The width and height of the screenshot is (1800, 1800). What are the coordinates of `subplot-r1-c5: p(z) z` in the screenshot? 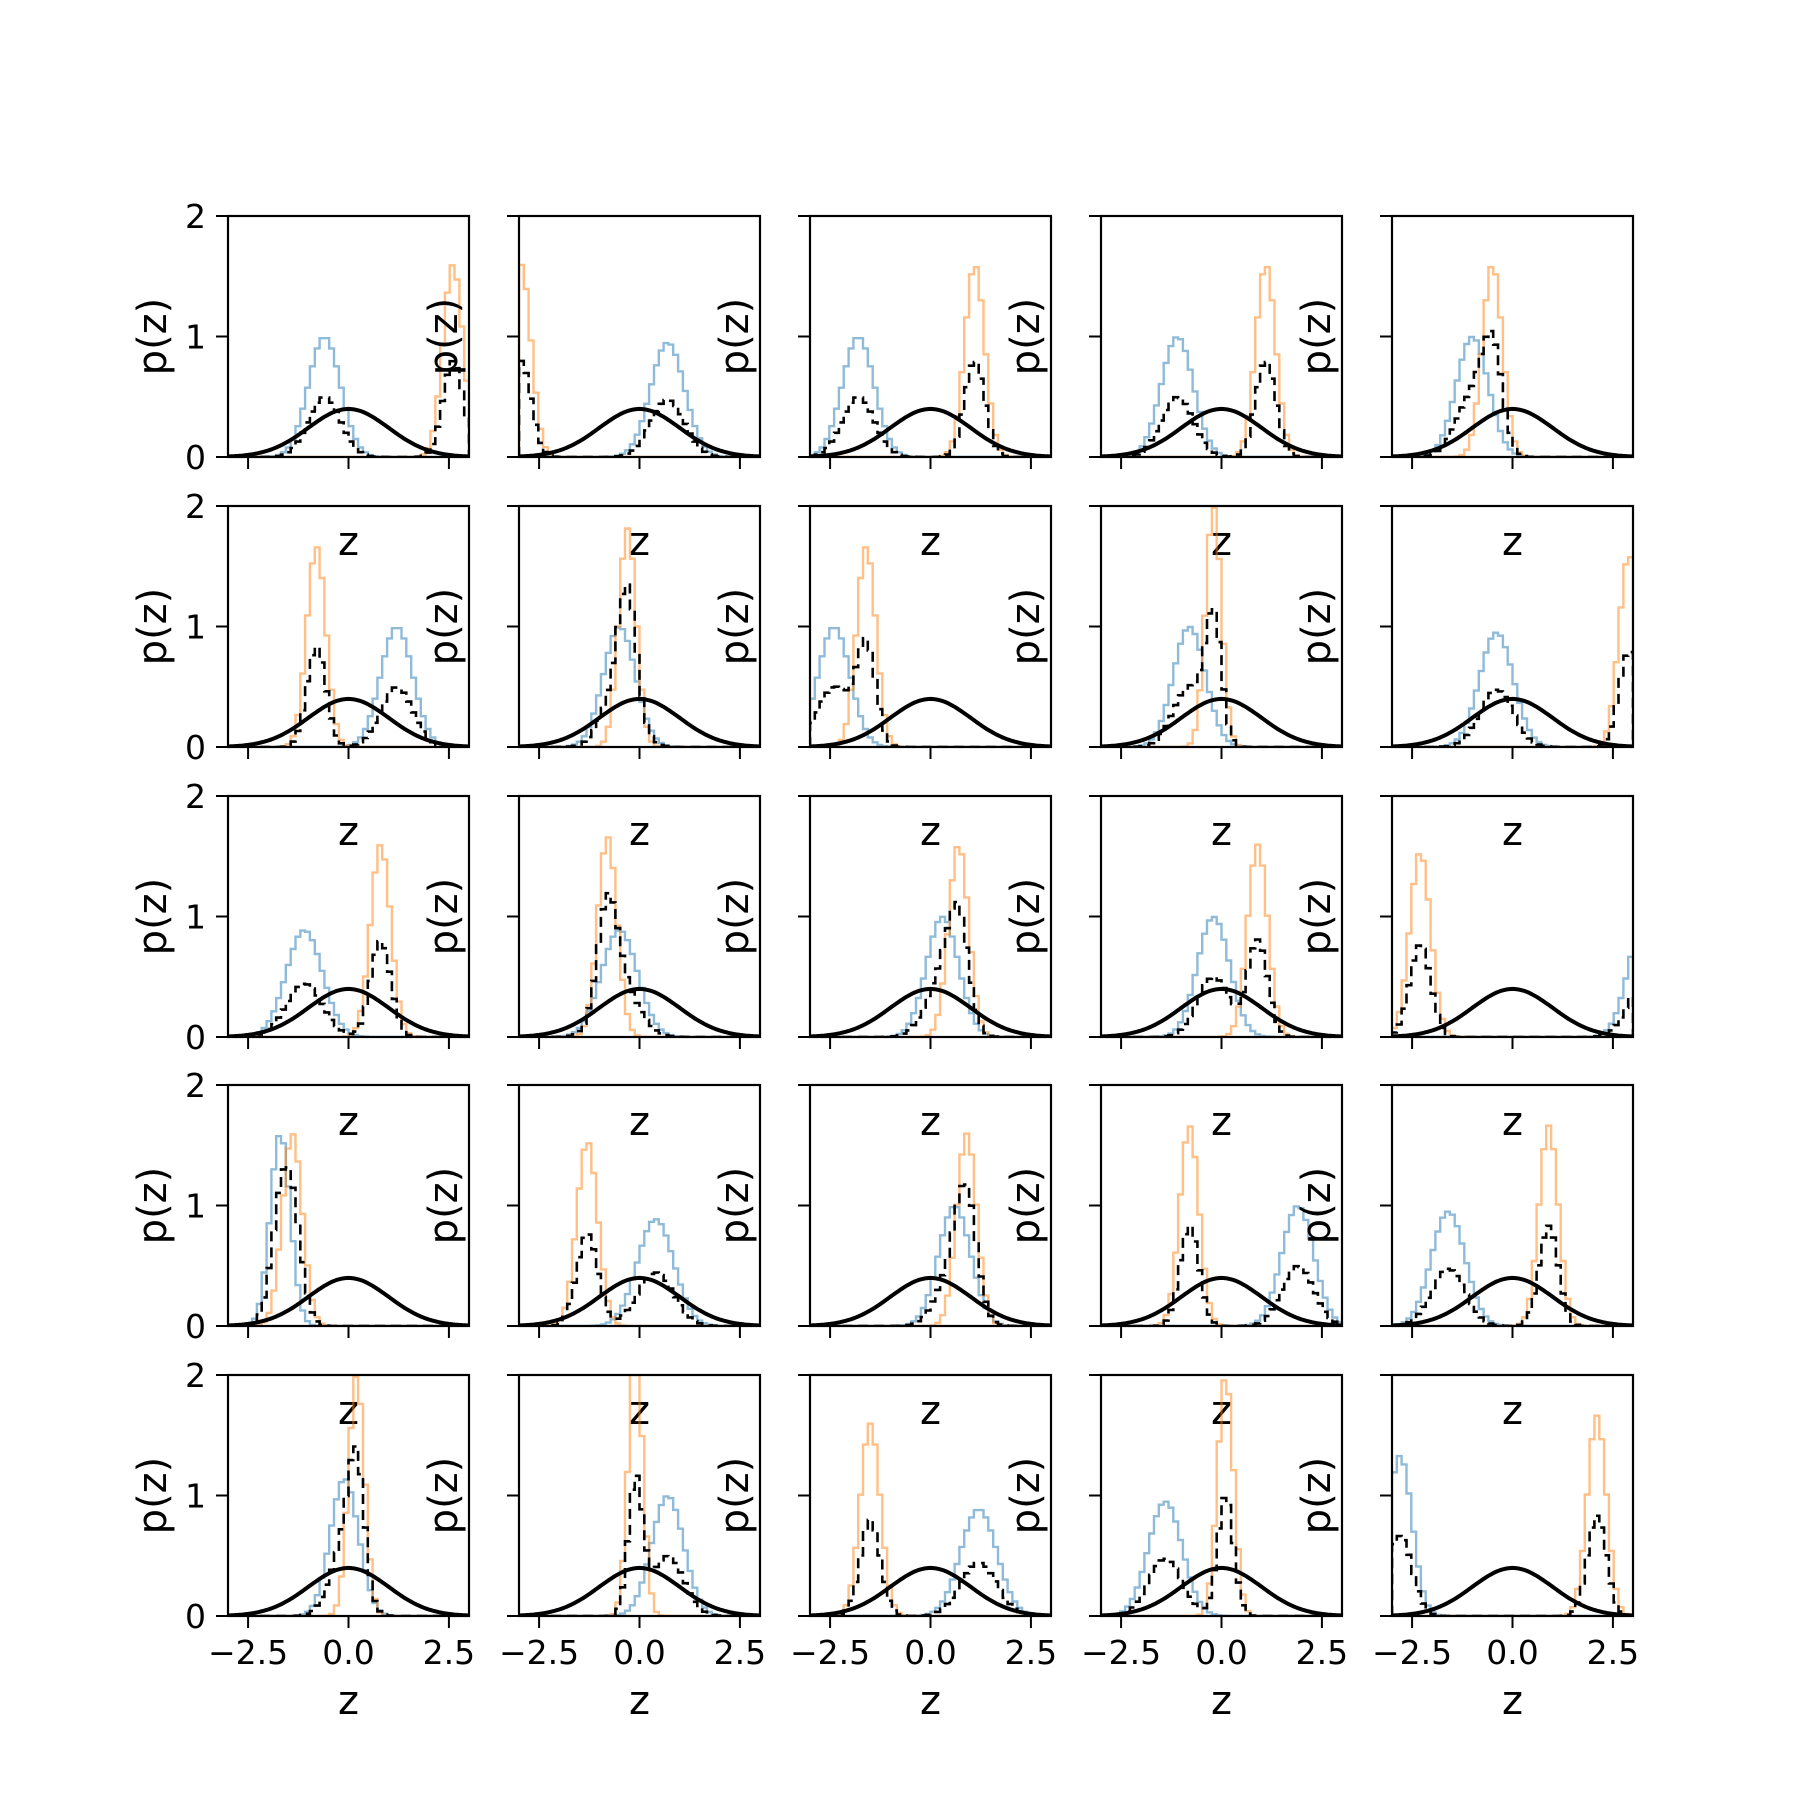 It's located at (1464, 389).